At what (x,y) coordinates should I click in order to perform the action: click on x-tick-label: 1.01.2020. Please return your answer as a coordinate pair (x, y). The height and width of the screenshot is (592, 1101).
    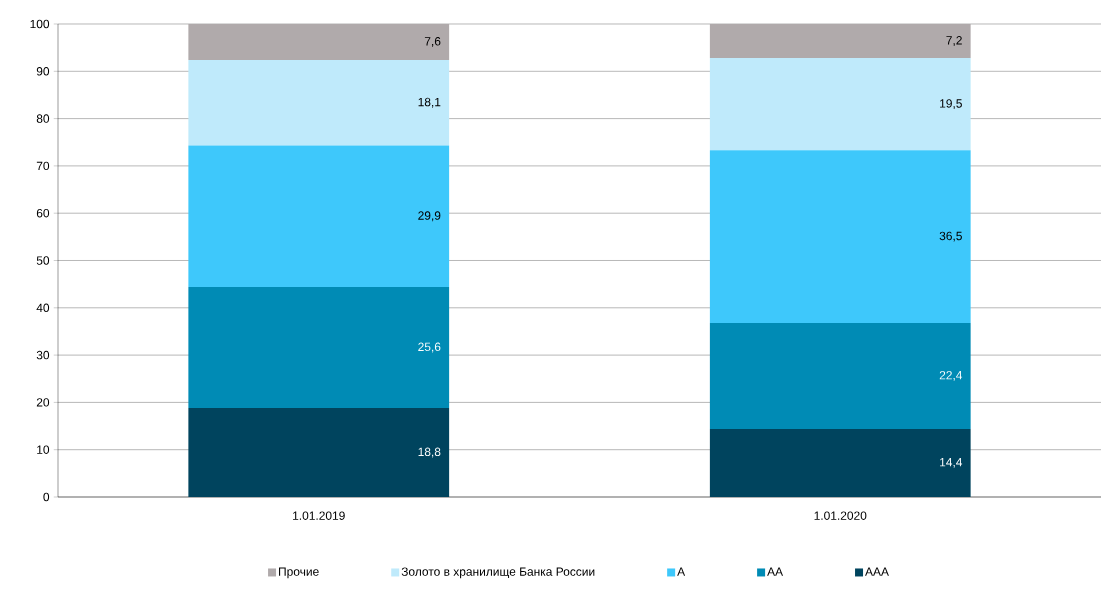
    Looking at the image, I should click on (840, 515).